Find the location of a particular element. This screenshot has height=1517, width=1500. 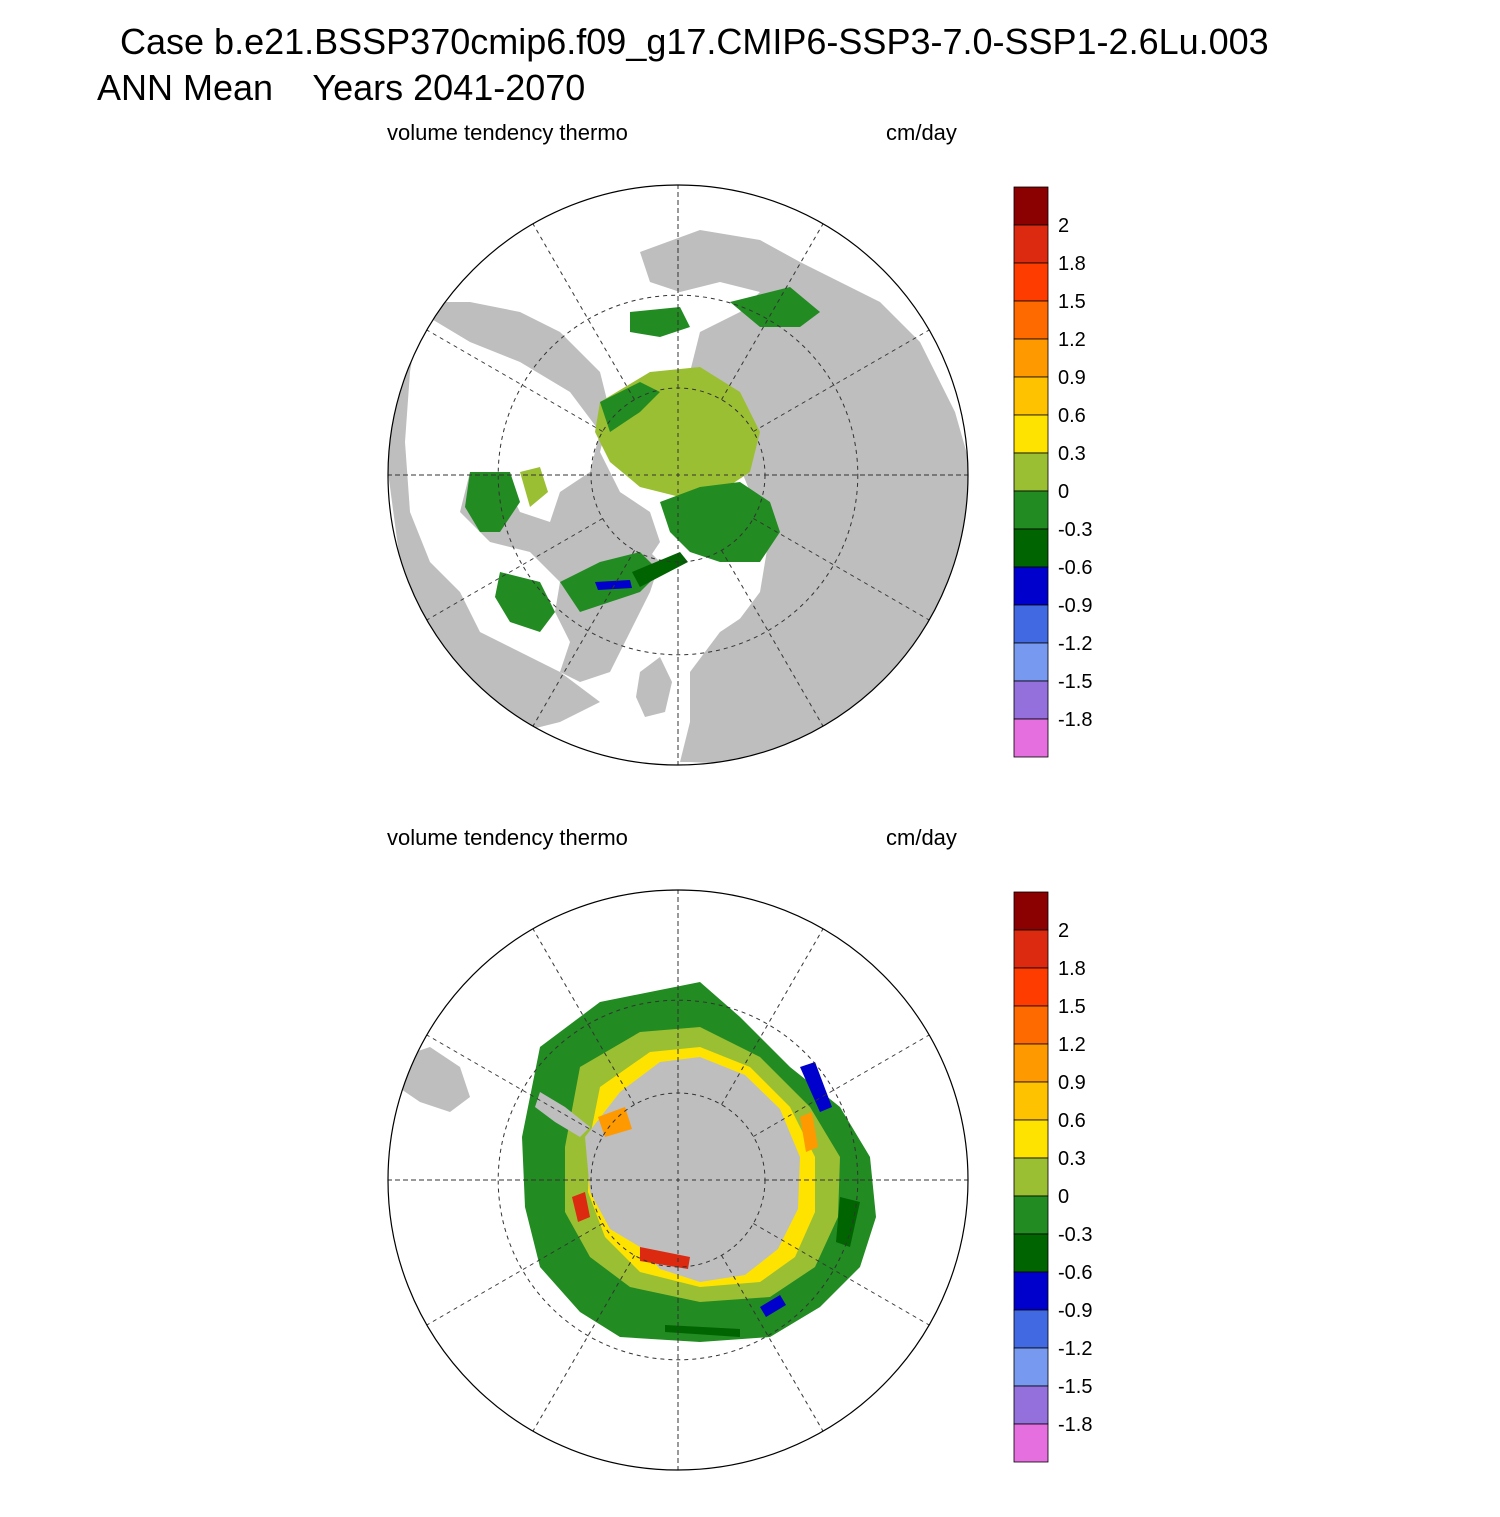

north-land-british-isles is located at coordinates (654, 687).